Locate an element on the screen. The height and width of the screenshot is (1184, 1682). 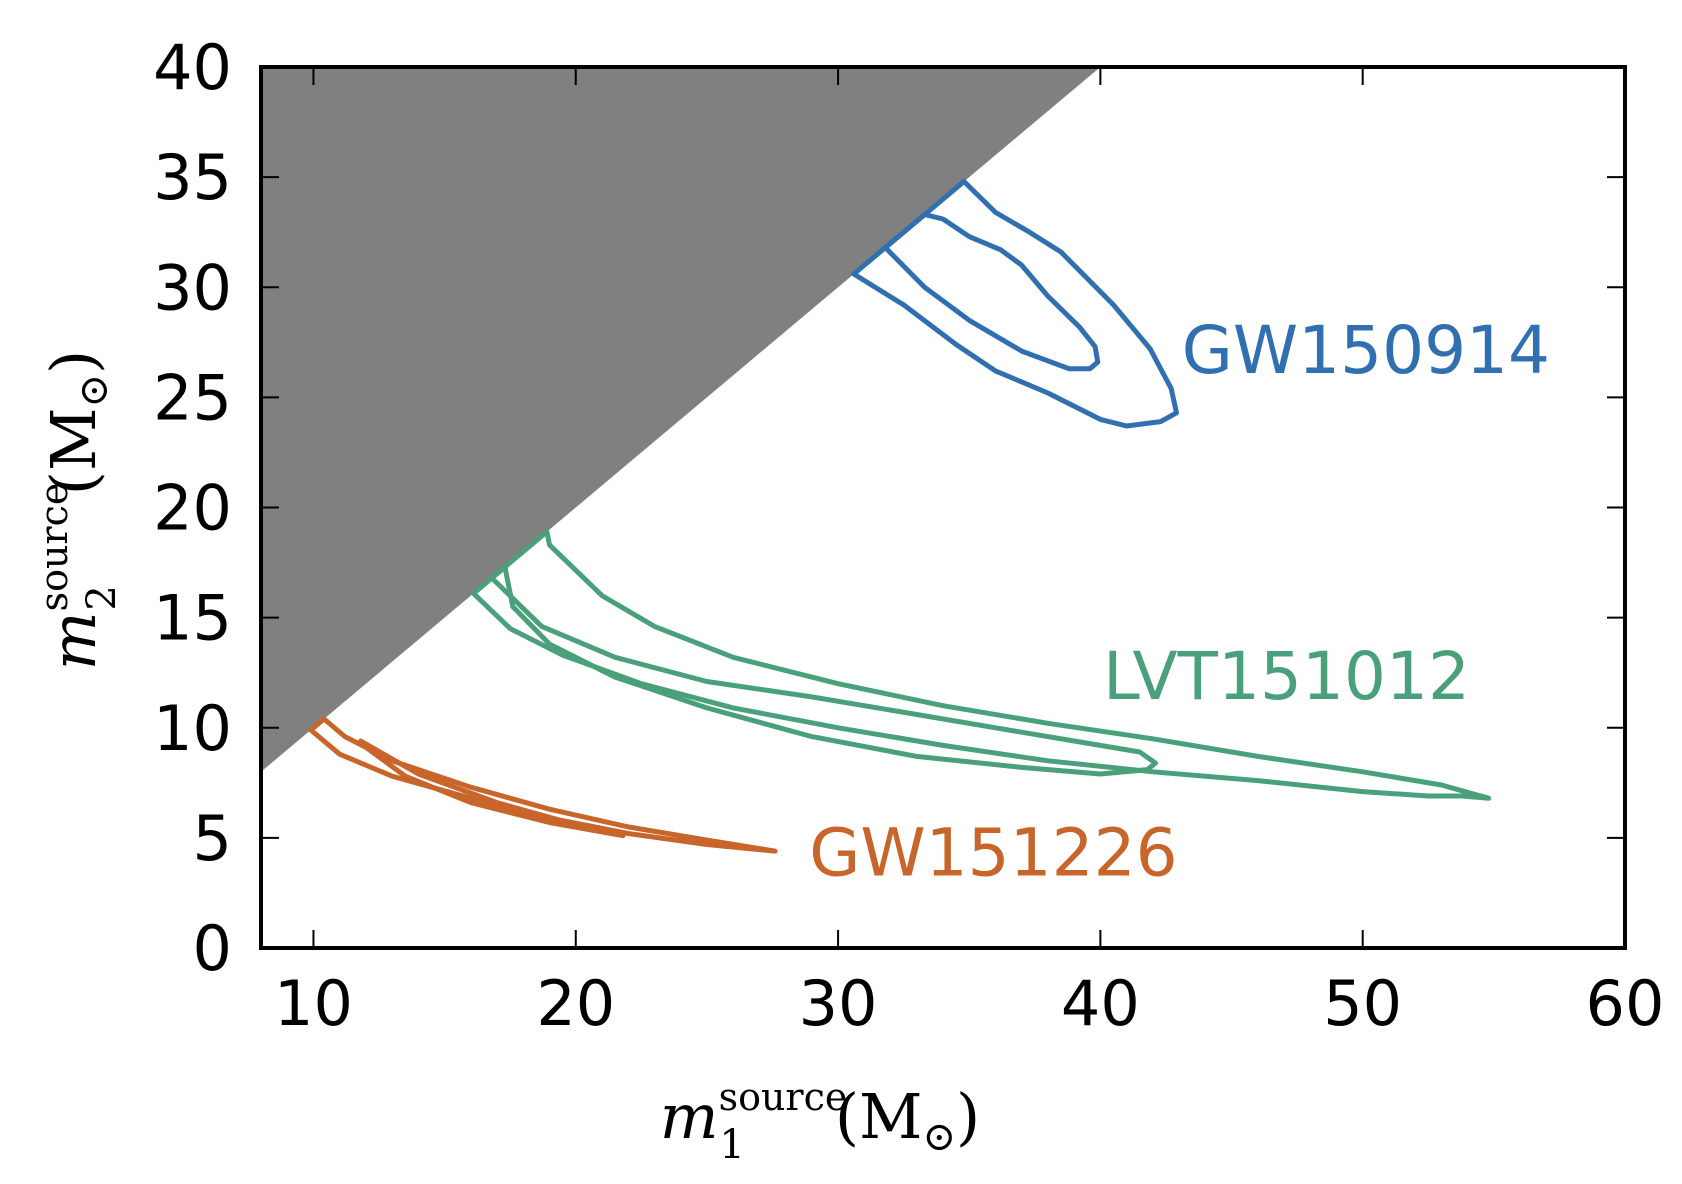
x-tick-label: 20 is located at coordinates (575, 1003).